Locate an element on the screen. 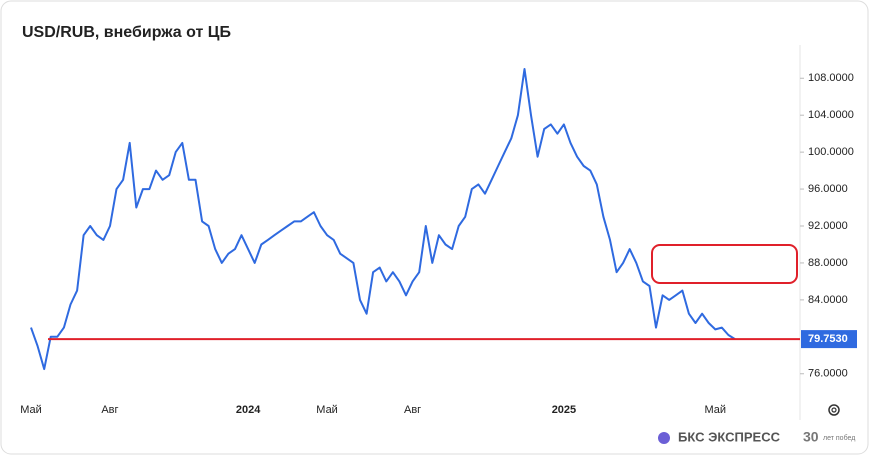  x-tick-label: 2024 is located at coordinates (248, 410).